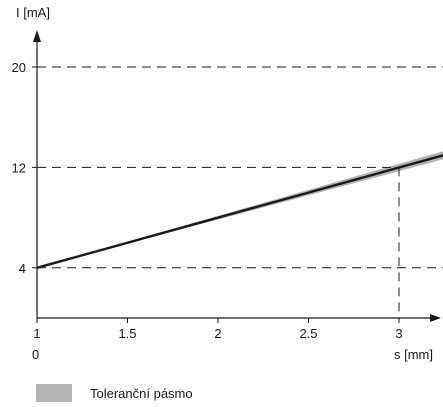  Describe the element at coordinates (37, 36) in the screenshot. I see `y-axis-arrow` at that location.